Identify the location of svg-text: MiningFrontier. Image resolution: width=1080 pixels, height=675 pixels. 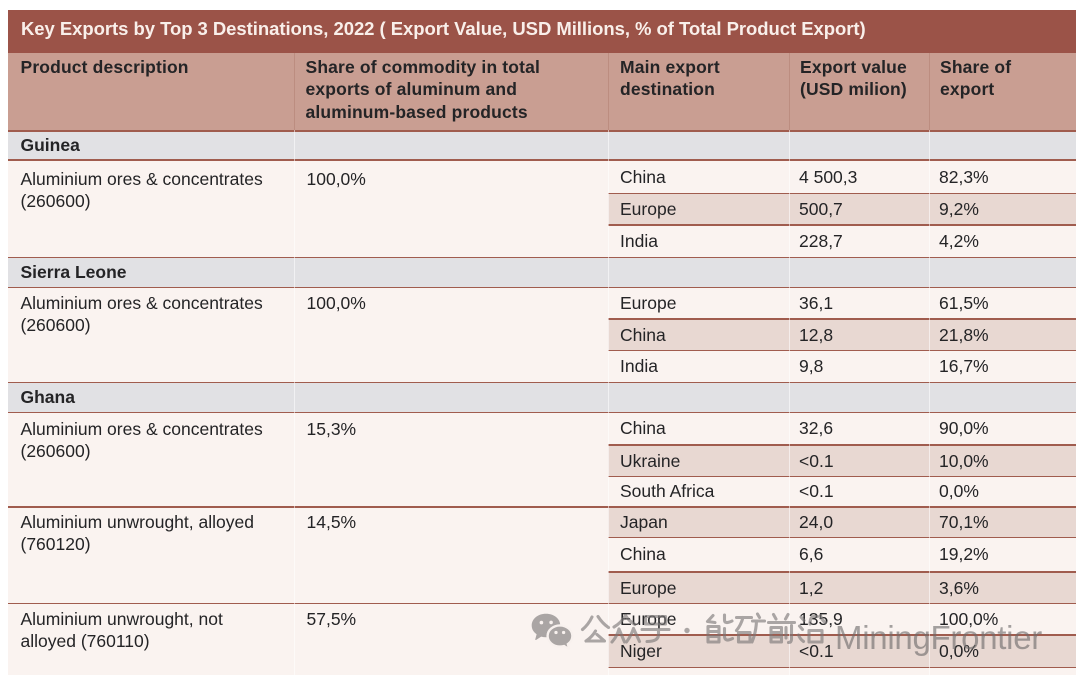
(938, 637).